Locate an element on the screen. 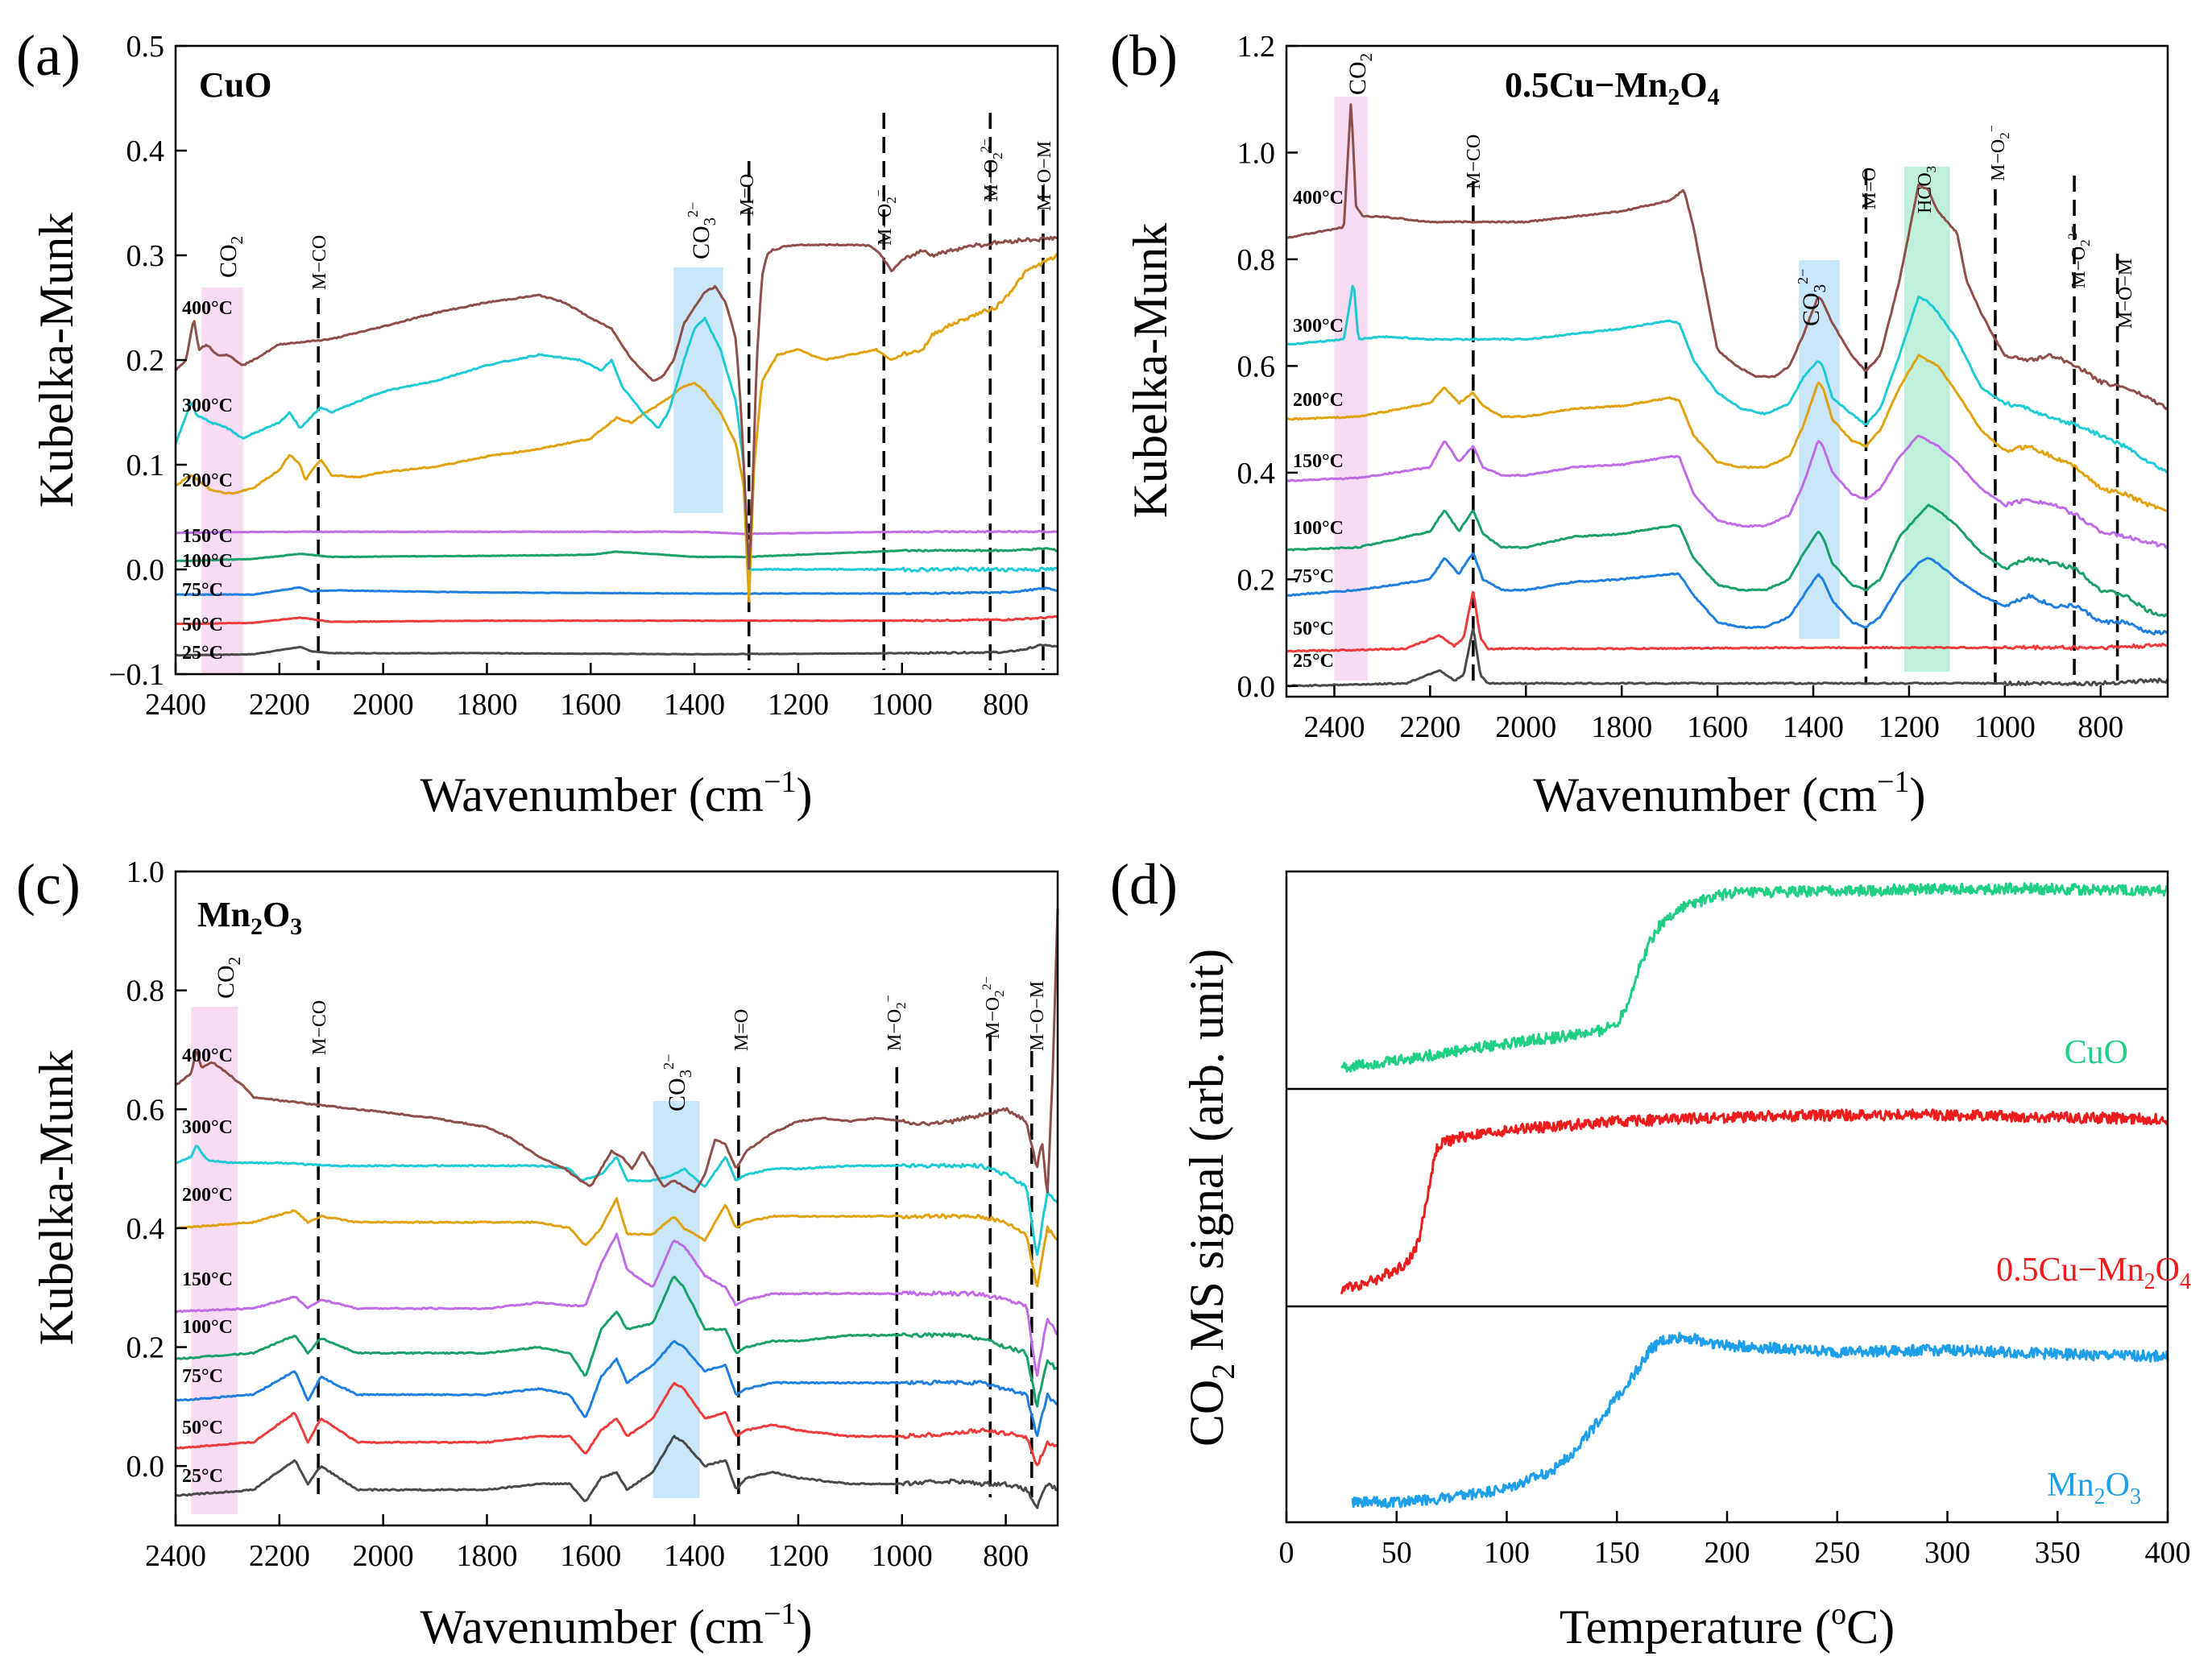  panel-b-temp-300: 300°C is located at coordinates (1319, 327).